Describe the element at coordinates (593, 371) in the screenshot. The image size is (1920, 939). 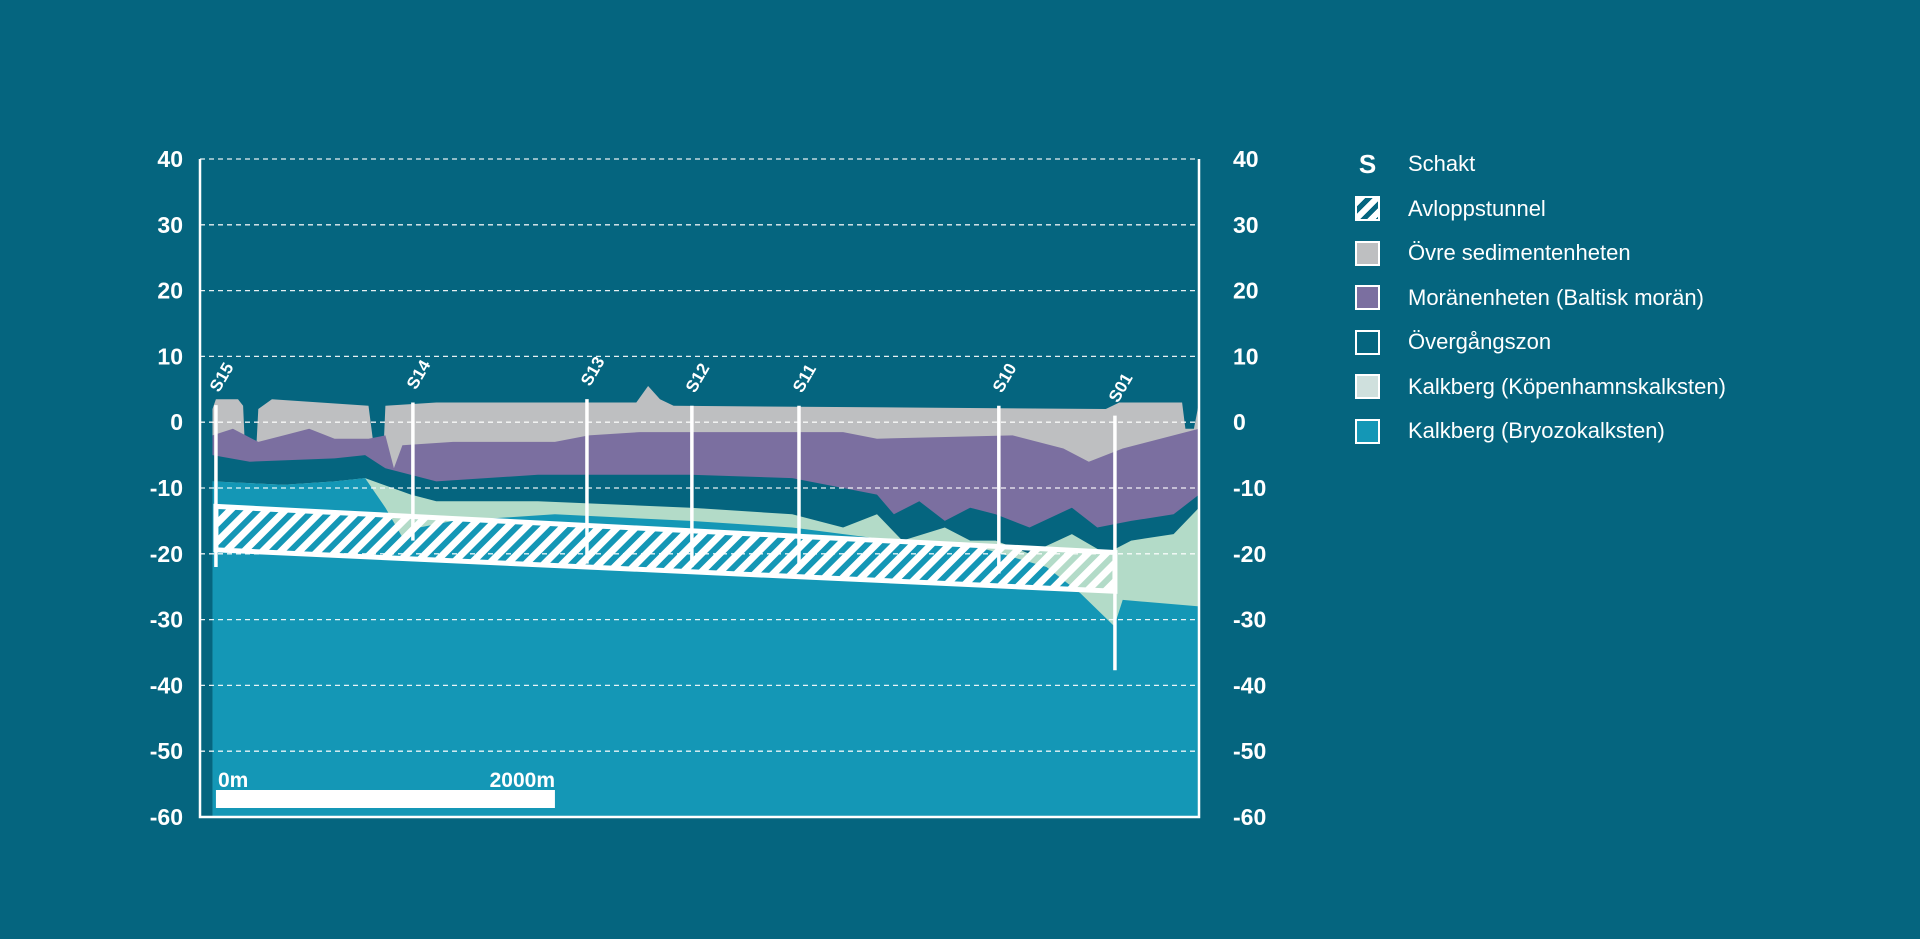
I see `shaft-label: S13` at that location.